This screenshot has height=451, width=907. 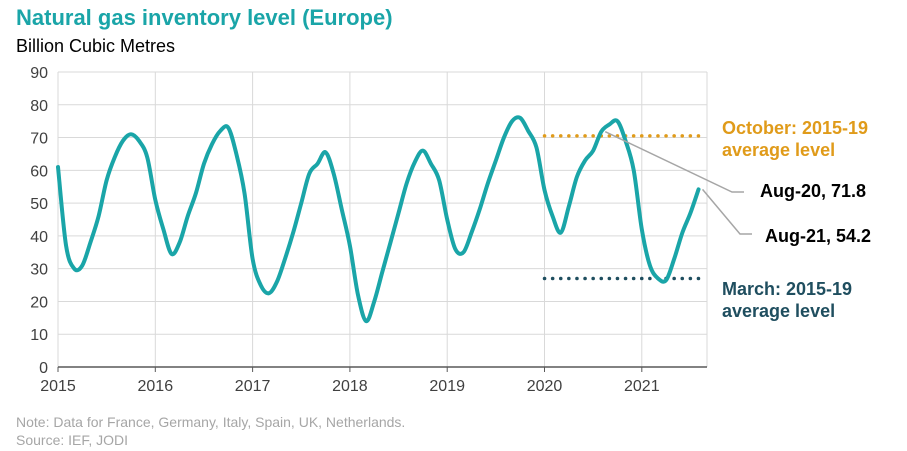 I want to click on aug21-leader-line, so click(x=726, y=211).